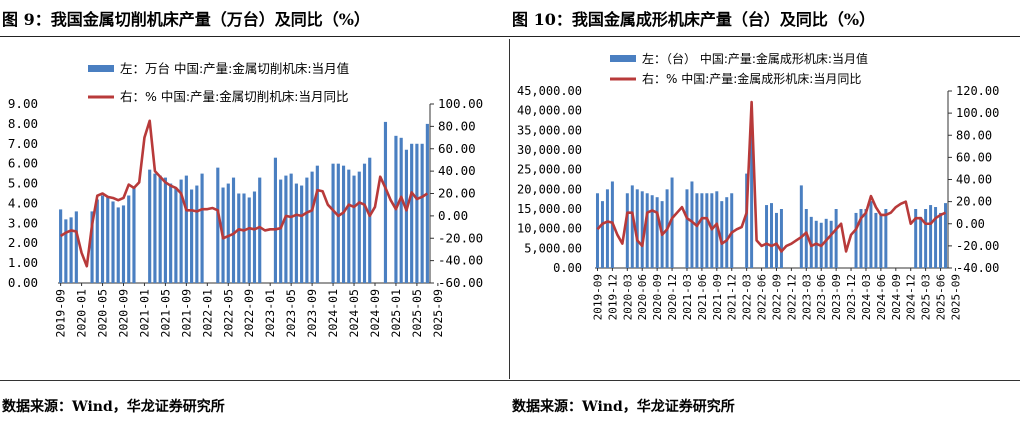 Image resolution: width=1020 pixels, height=429 pixels. What do you see at coordinates (553, 248) in the screenshot?
I see `left-y-tick-label: 5,000.00` at bounding box center [553, 248].